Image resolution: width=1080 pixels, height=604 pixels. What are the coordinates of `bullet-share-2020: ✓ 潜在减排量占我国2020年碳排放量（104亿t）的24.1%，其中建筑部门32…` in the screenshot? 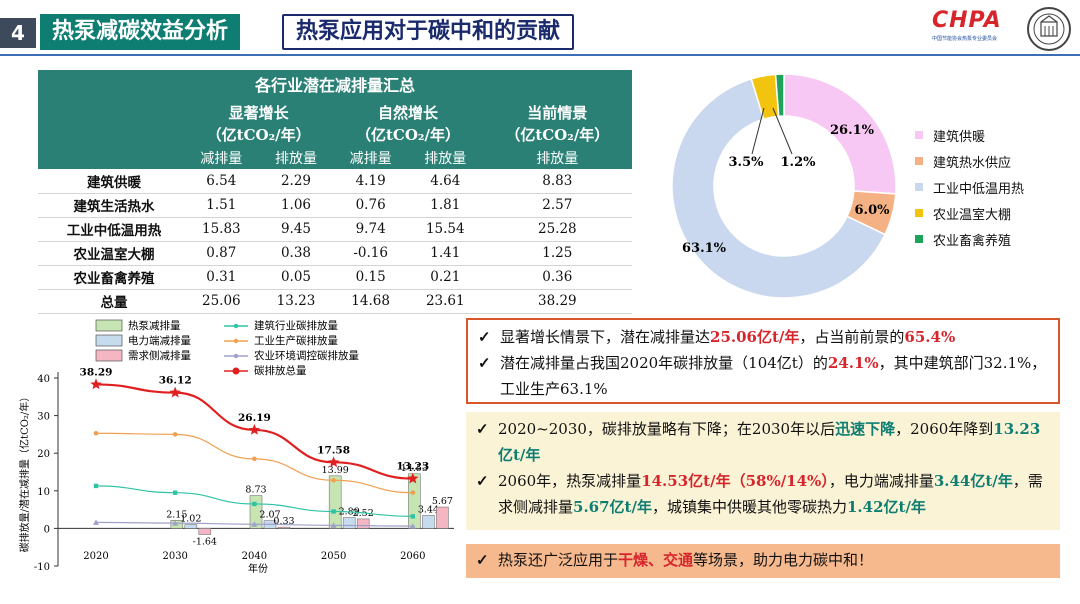 It's located at (763, 376).